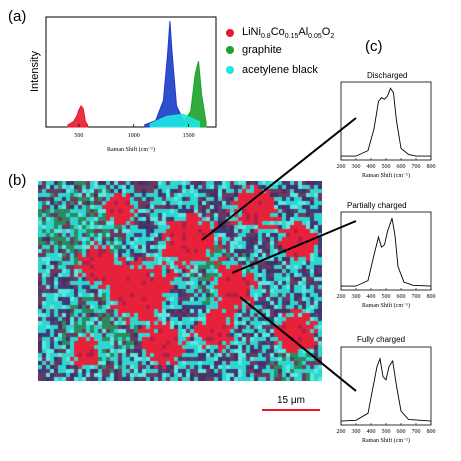 This screenshot has width=461, height=461. What do you see at coordinates (371, 432) in the screenshot?
I see `xtick-label-chart-c3-2: 400` at bounding box center [371, 432].